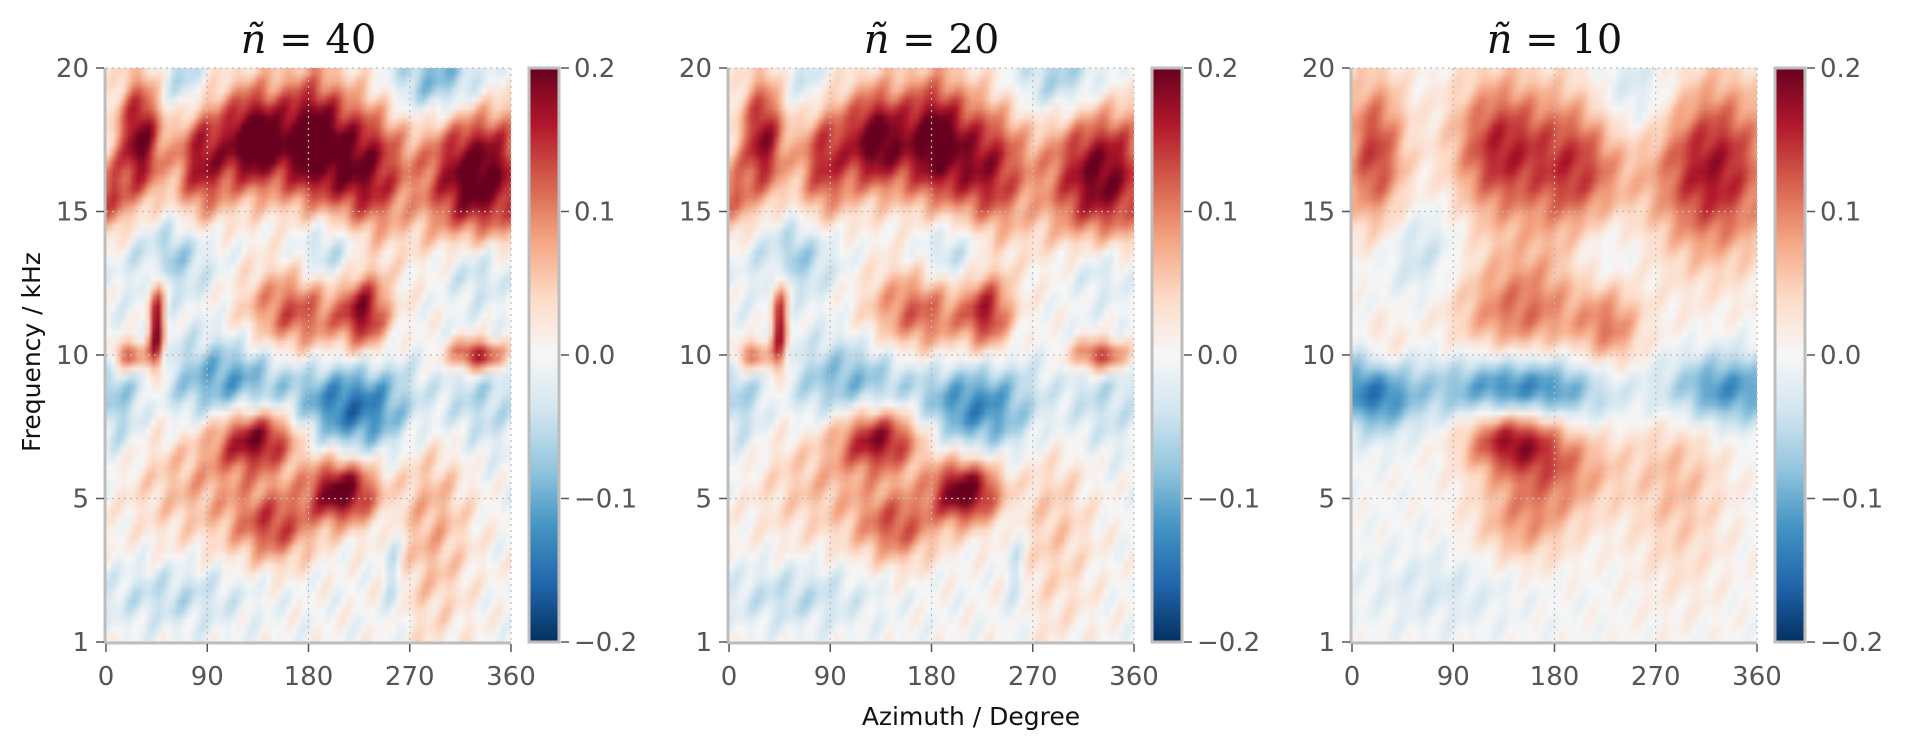  Describe the element at coordinates (932, 40) in the screenshot. I see `panel-title: ñ = 20` at that location.